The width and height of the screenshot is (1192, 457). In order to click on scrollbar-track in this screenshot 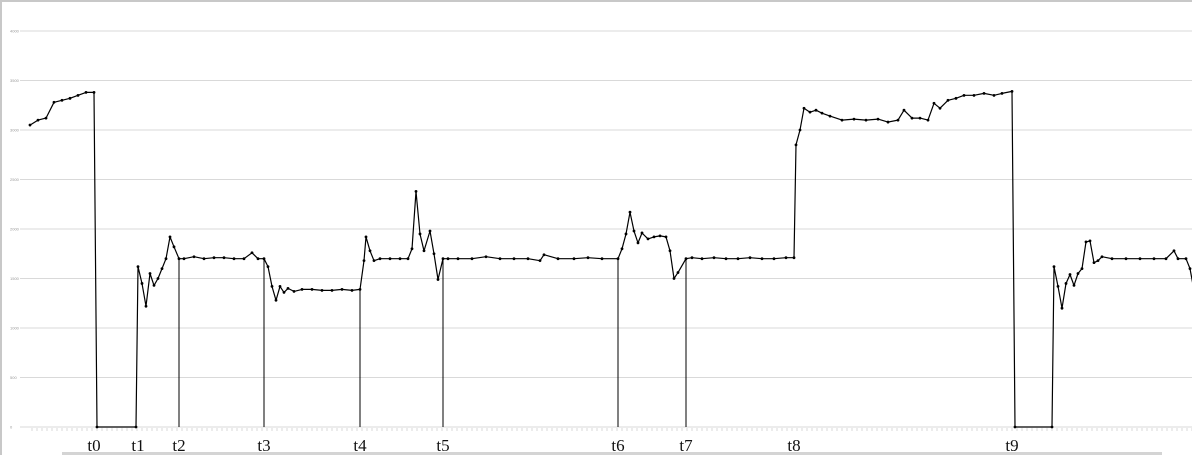, I will do `click(612, 453)`.